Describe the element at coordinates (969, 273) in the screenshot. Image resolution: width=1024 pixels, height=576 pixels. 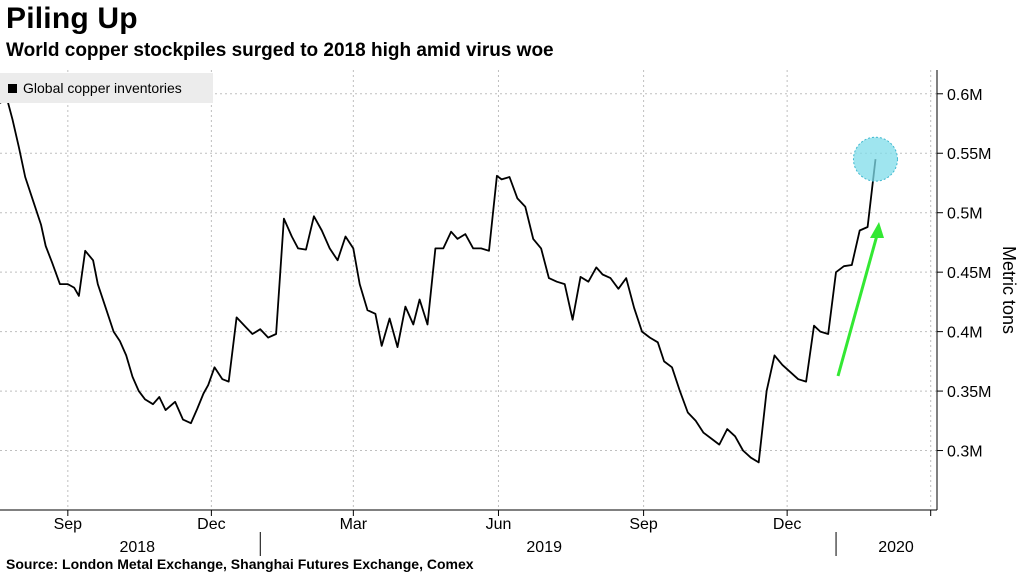
I see `y-tick-label: 0.45M` at that location.